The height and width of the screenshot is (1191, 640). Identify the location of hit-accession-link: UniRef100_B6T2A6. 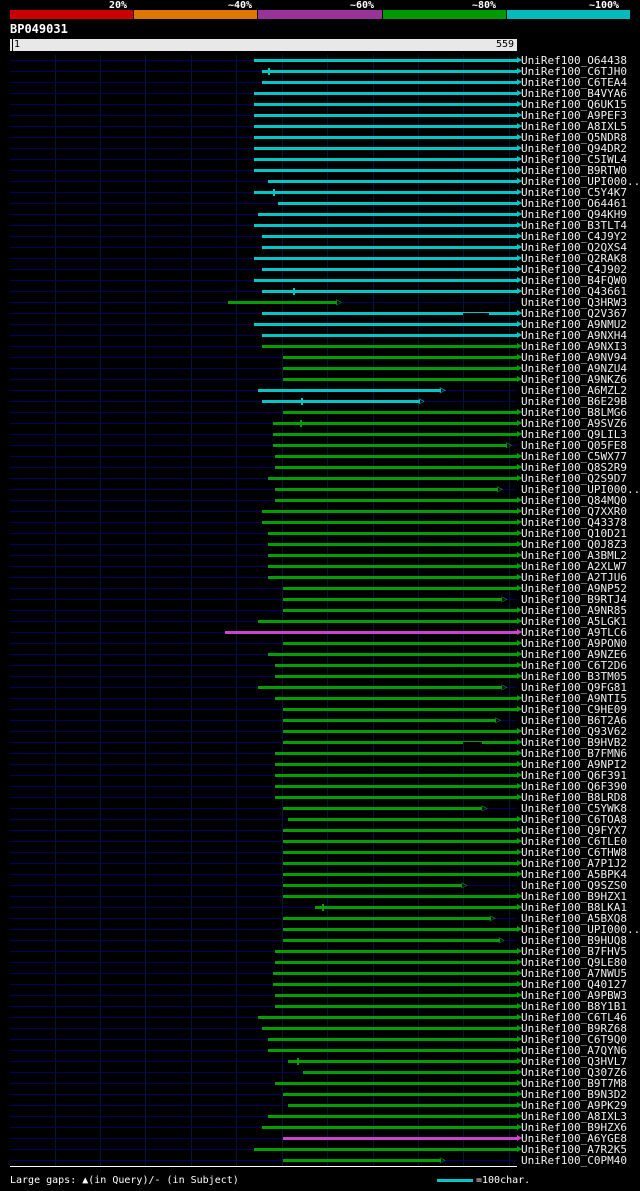
(574, 720).